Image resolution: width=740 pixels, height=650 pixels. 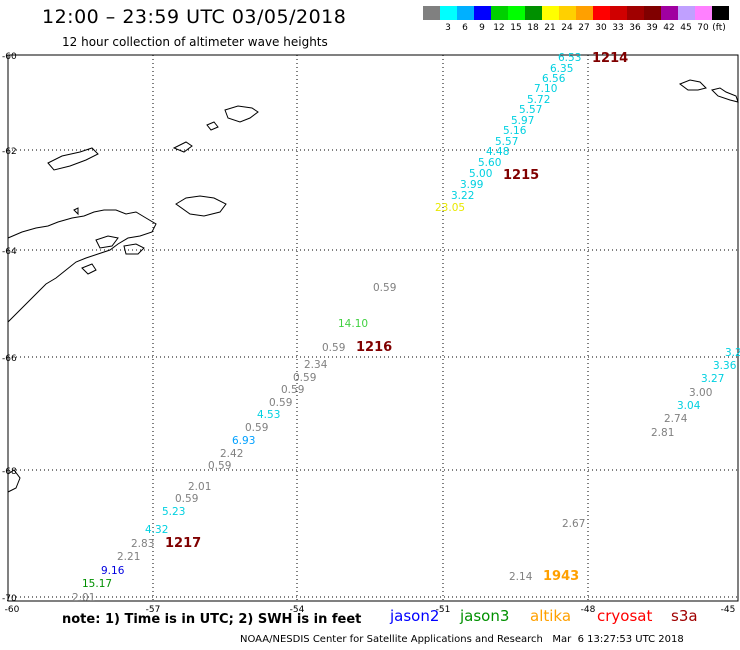 What do you see at coordinates (725, 366) in the screenshot?
I see `wave-height: 3.36` at bounding box center [725, 366].